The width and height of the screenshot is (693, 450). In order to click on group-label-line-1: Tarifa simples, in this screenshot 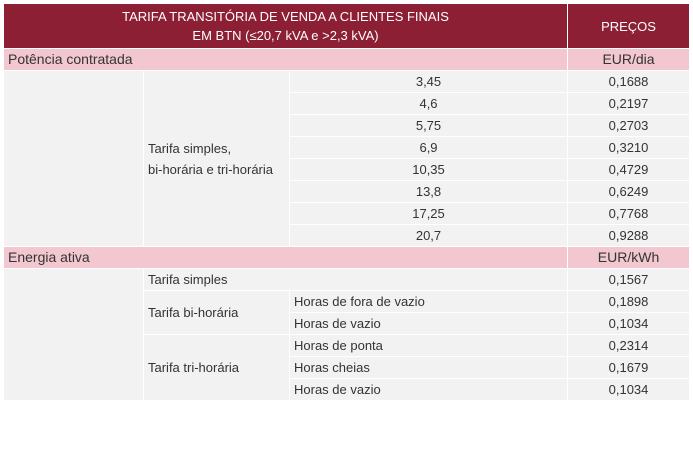, I will do `click(190, 148)`.